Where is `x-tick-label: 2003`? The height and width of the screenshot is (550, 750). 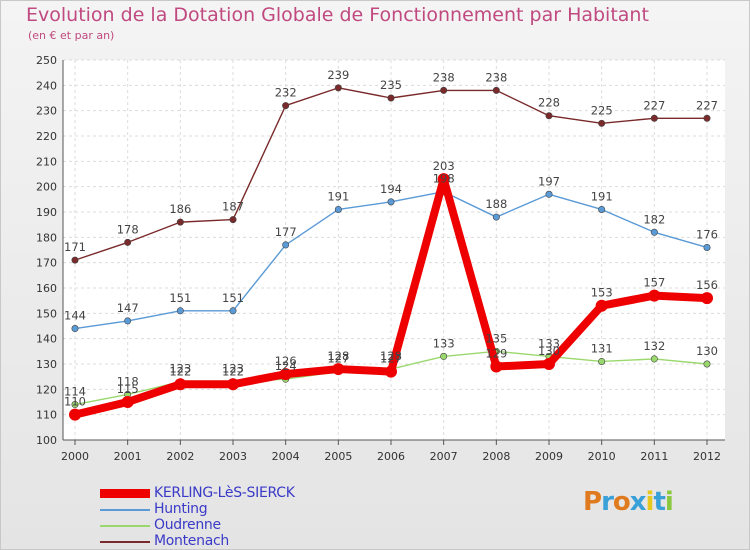 x-tick-label: 2003 is located at coordinates (233, 456).